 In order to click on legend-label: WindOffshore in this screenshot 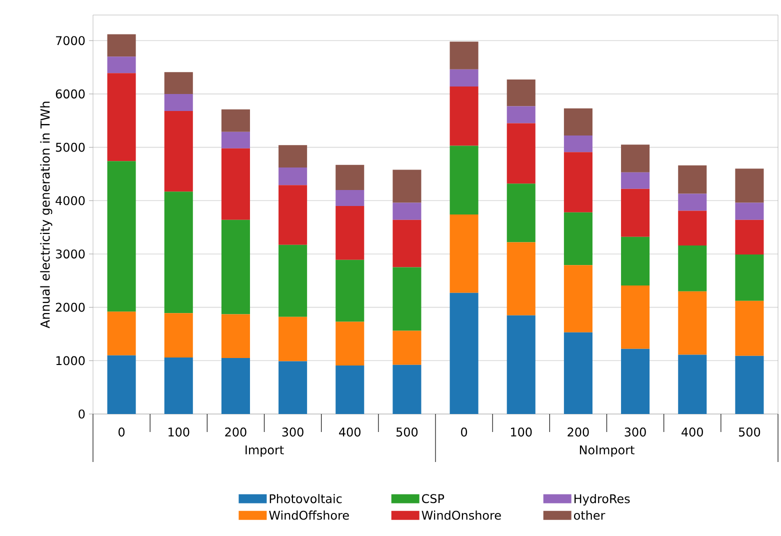, I will do `click(309, 515)`.